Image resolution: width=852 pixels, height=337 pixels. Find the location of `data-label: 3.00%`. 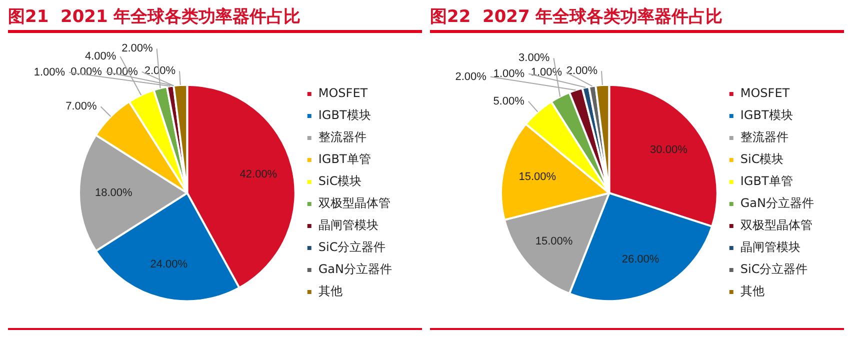

data-label: 3.00% is located at coordinates (534, 58).